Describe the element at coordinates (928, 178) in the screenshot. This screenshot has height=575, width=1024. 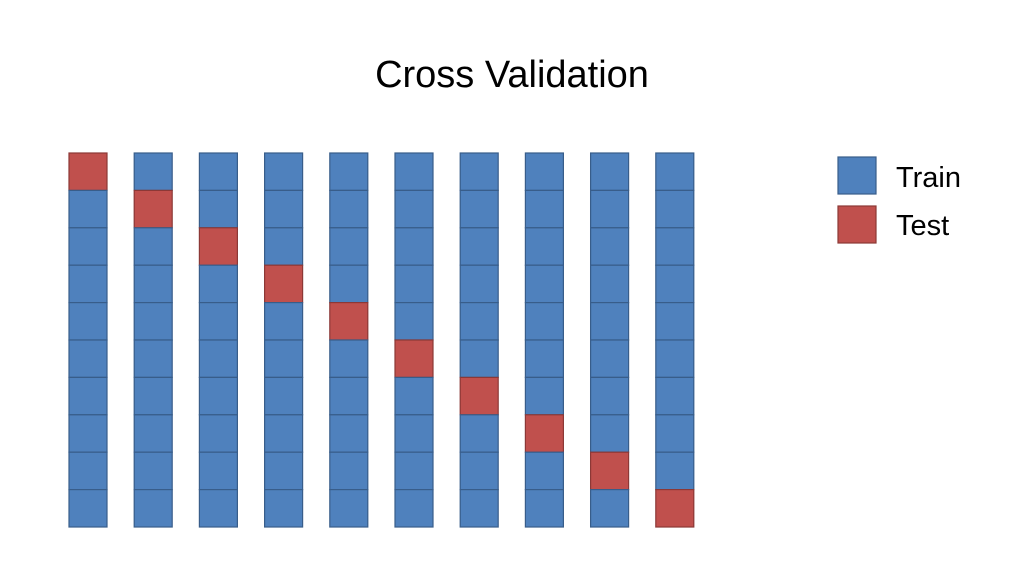
I see `legend-train-label: Train` at that location.